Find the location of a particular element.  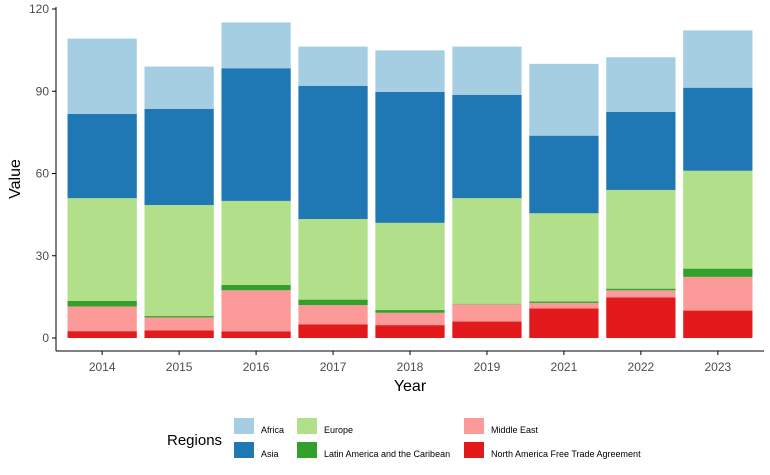

legend-label: Asia is located at coordinates (270, 454).